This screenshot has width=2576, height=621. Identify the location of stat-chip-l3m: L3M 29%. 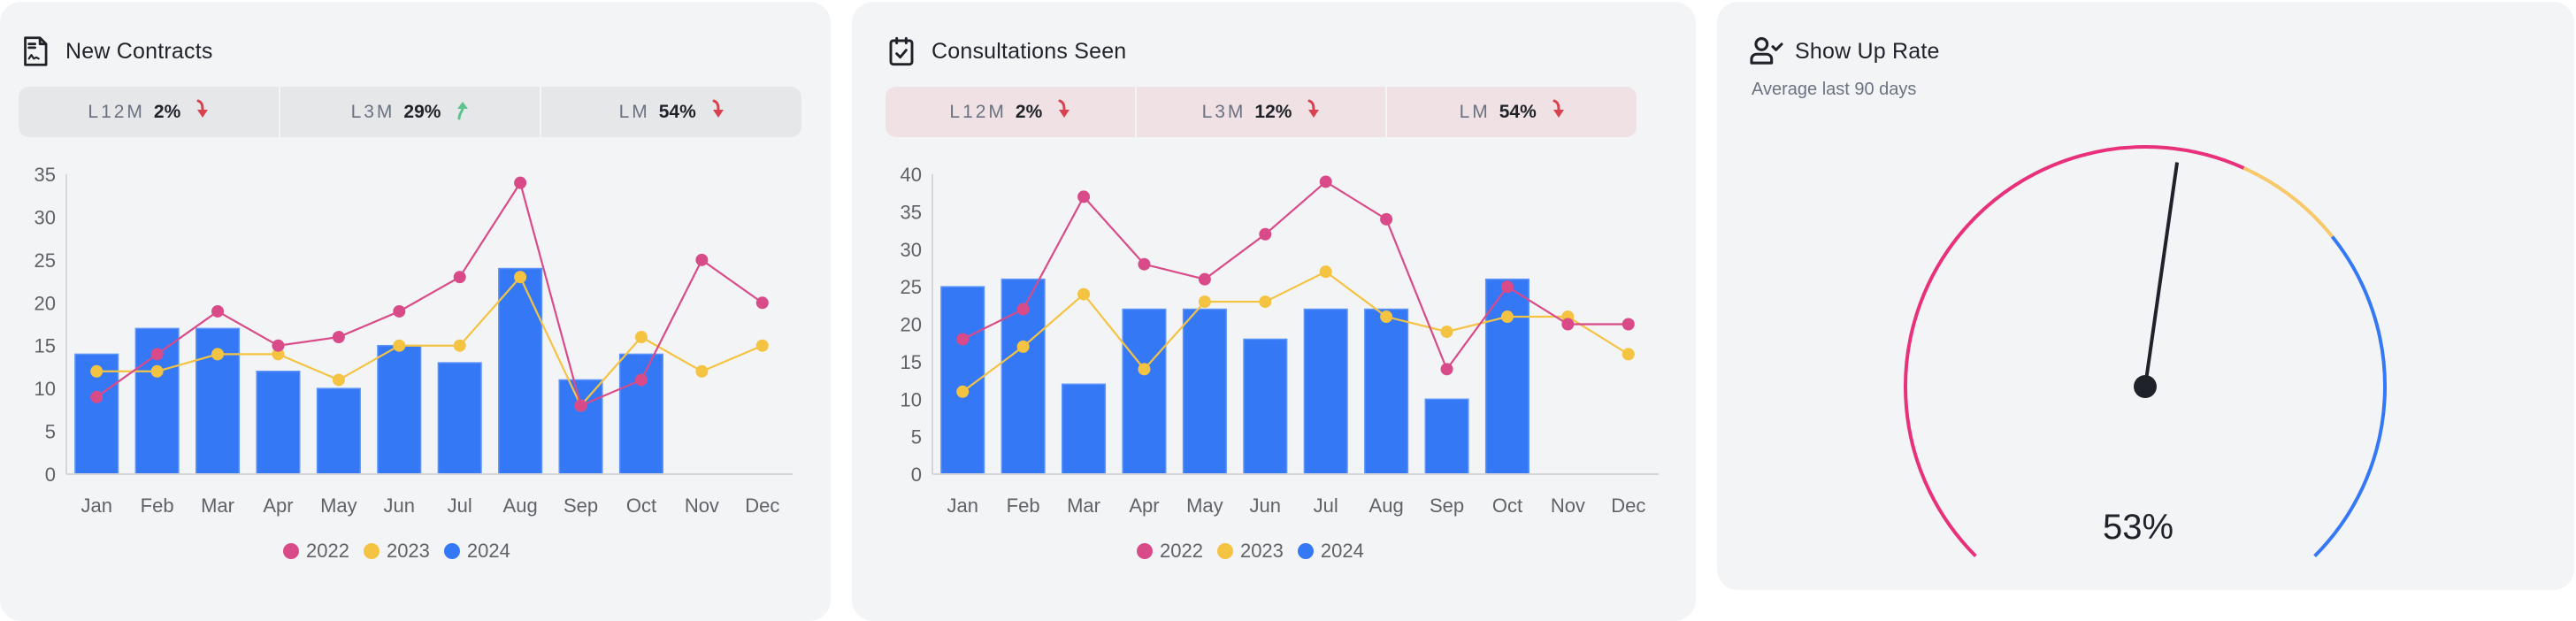
(409, 112).